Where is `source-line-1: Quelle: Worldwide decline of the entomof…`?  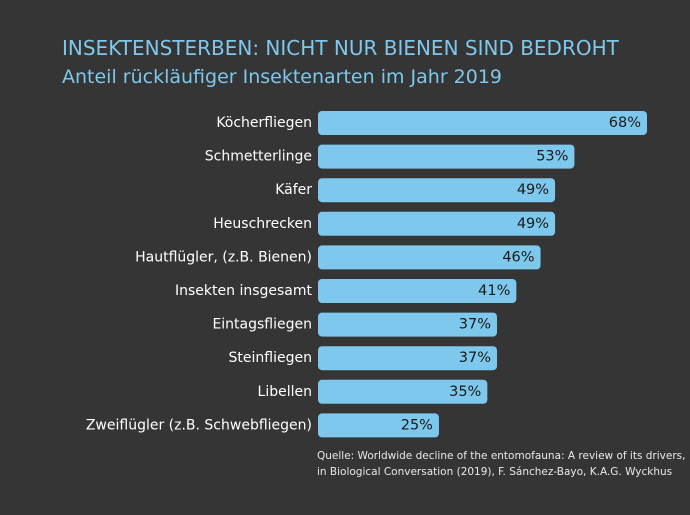
source-line-1: Quelle: Worldwide decline of the entomof… is located at coordinates (501, 456).